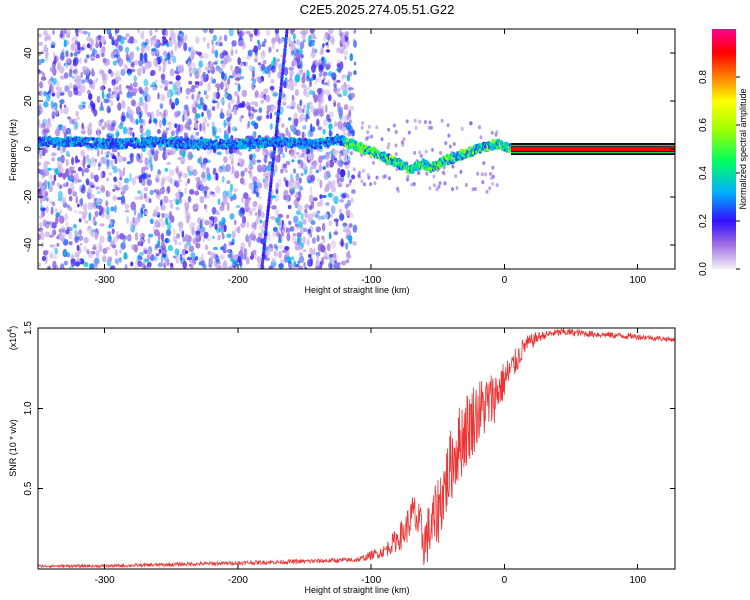 The height and width of the screenshot is (600, 750). Describe the element at coordinates (703, 221) in the screenshot. I see `colorbar-tick-label: 0.2` at that location.